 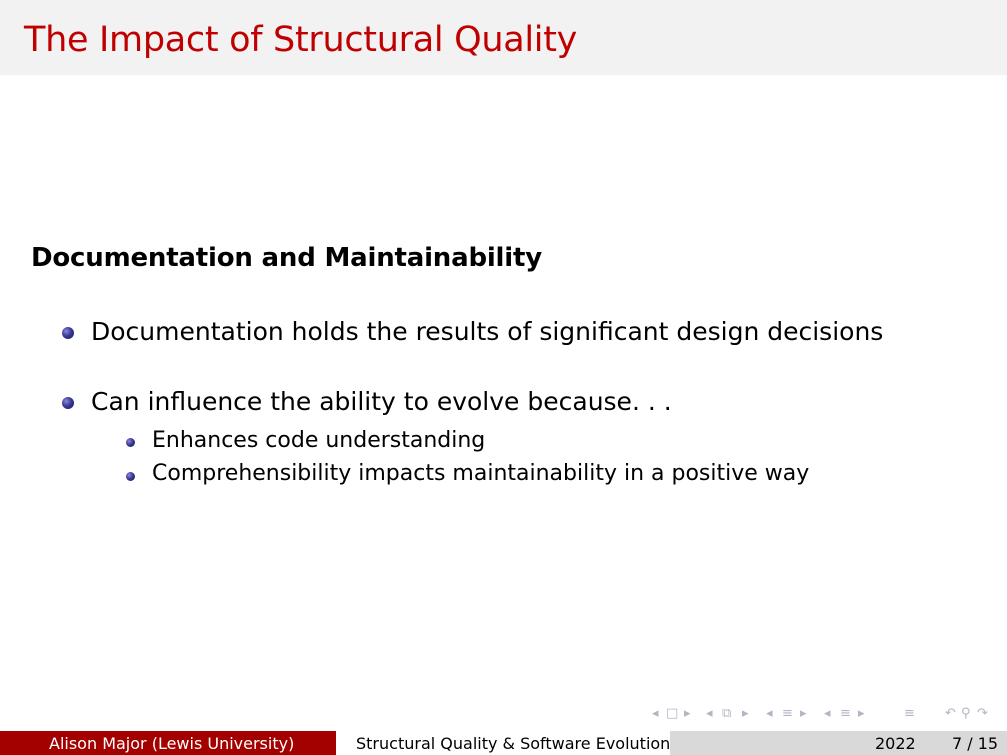 What do you see at coordinates (895, 743) in the screenshot?
I see `footer-year: 2022` at bounding box center [895, 743].